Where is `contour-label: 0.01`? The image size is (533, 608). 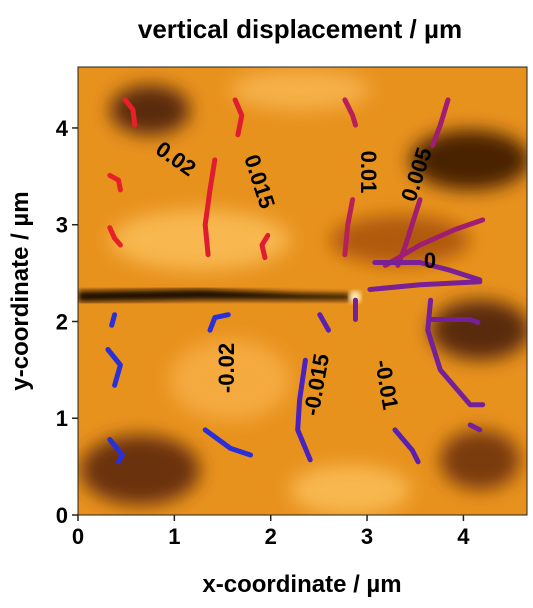 contour-label: 0.01 is located at coordinates (368, 172).